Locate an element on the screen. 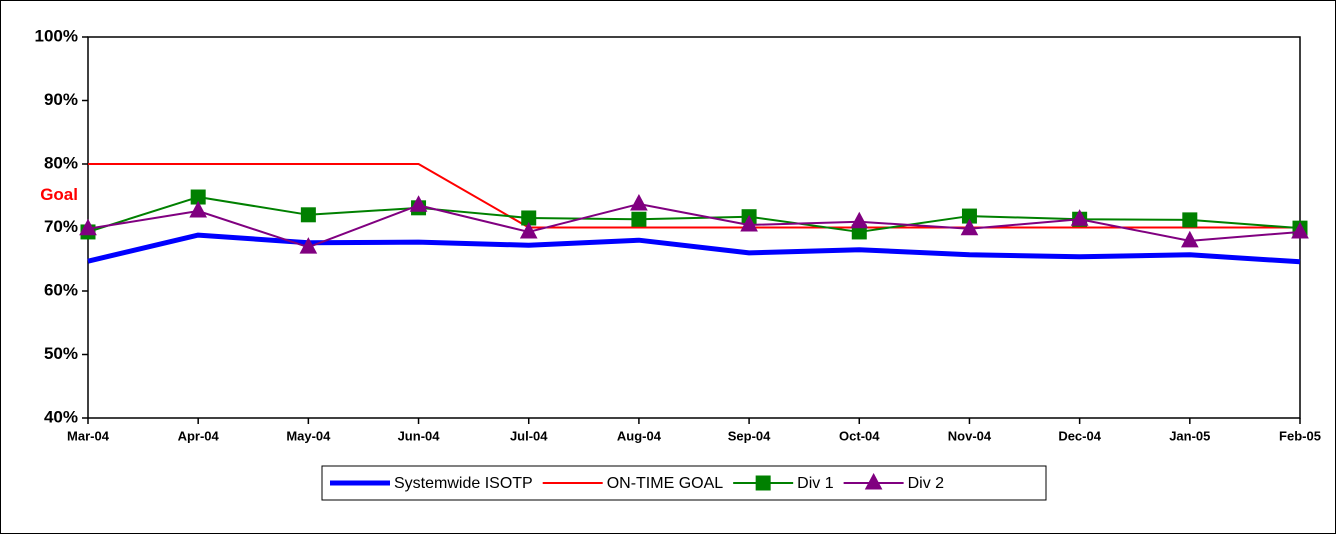 This screenshot has height=534, width=1336. y-tick-label: 70% is located at coordinates (61, 226).